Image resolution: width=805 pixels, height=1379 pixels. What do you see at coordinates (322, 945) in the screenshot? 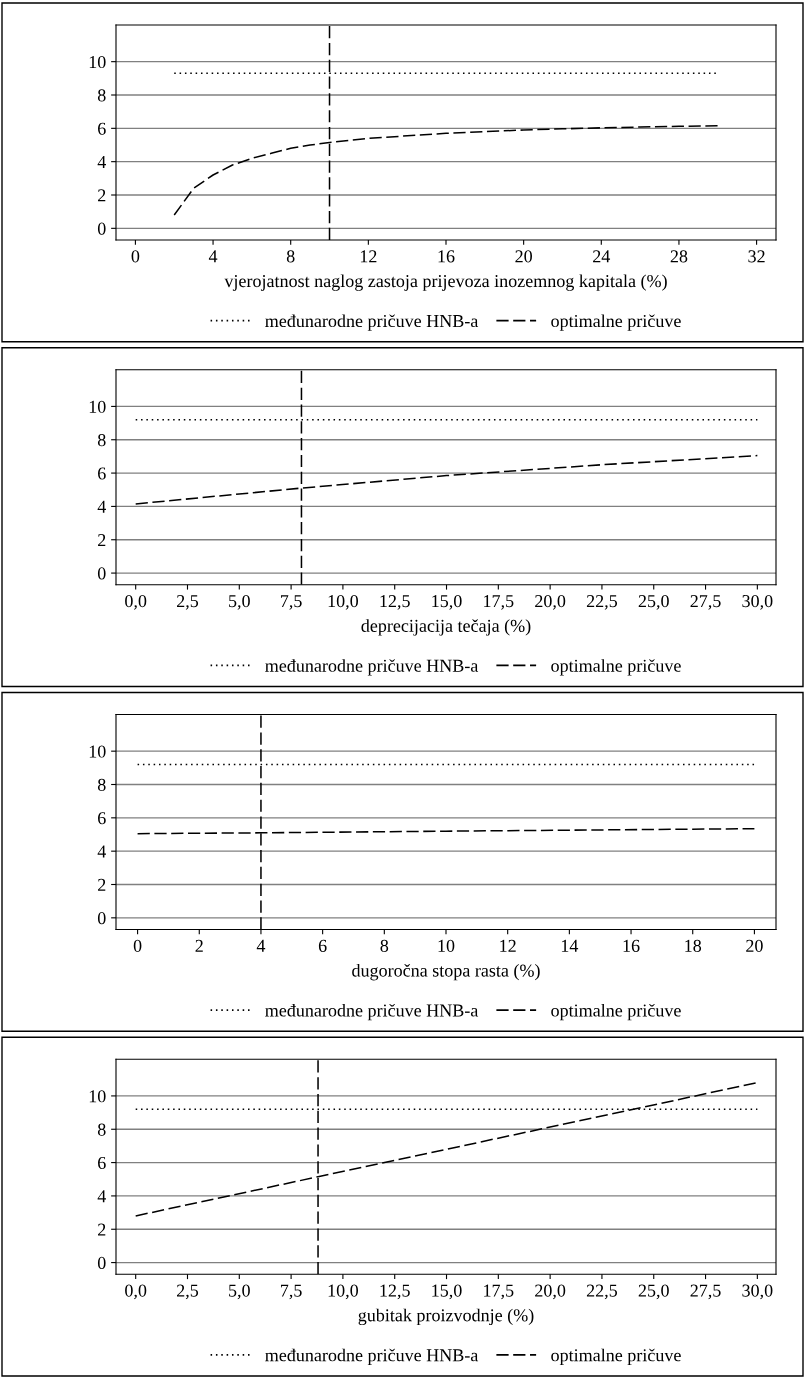
I see `x-tick-label: 6` at bounding box center [322, 945].